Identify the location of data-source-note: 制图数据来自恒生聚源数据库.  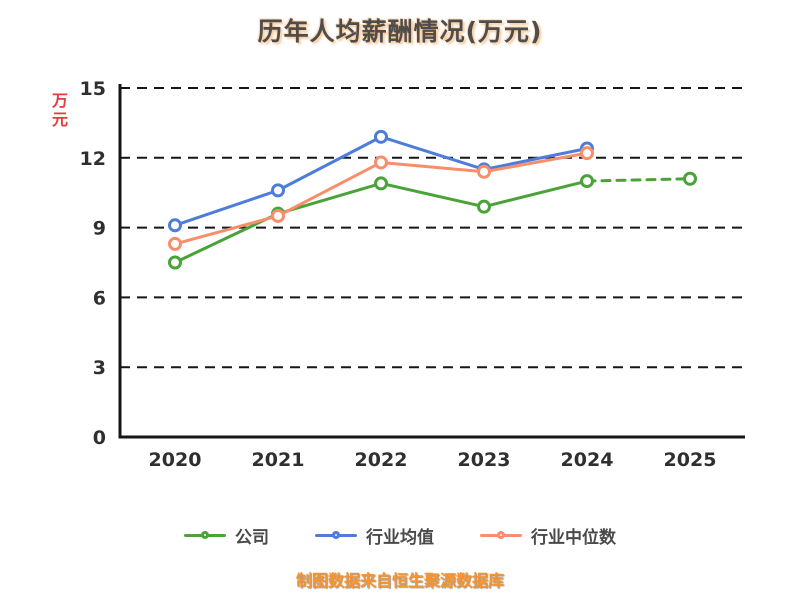
(399, 580).